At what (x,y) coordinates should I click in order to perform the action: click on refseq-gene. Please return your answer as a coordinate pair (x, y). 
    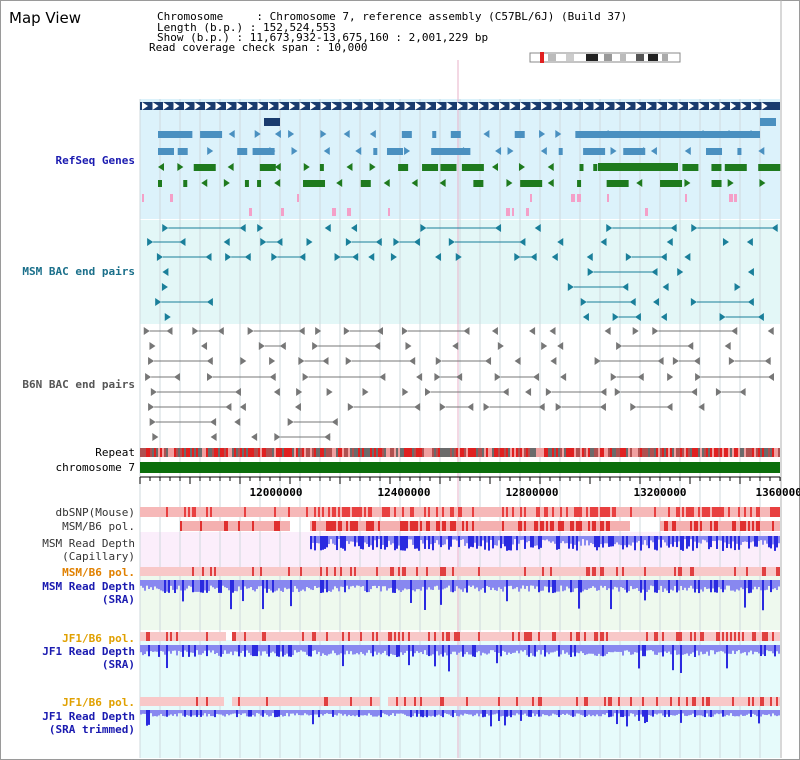
    Looking at the image, I should click on (272, 122).